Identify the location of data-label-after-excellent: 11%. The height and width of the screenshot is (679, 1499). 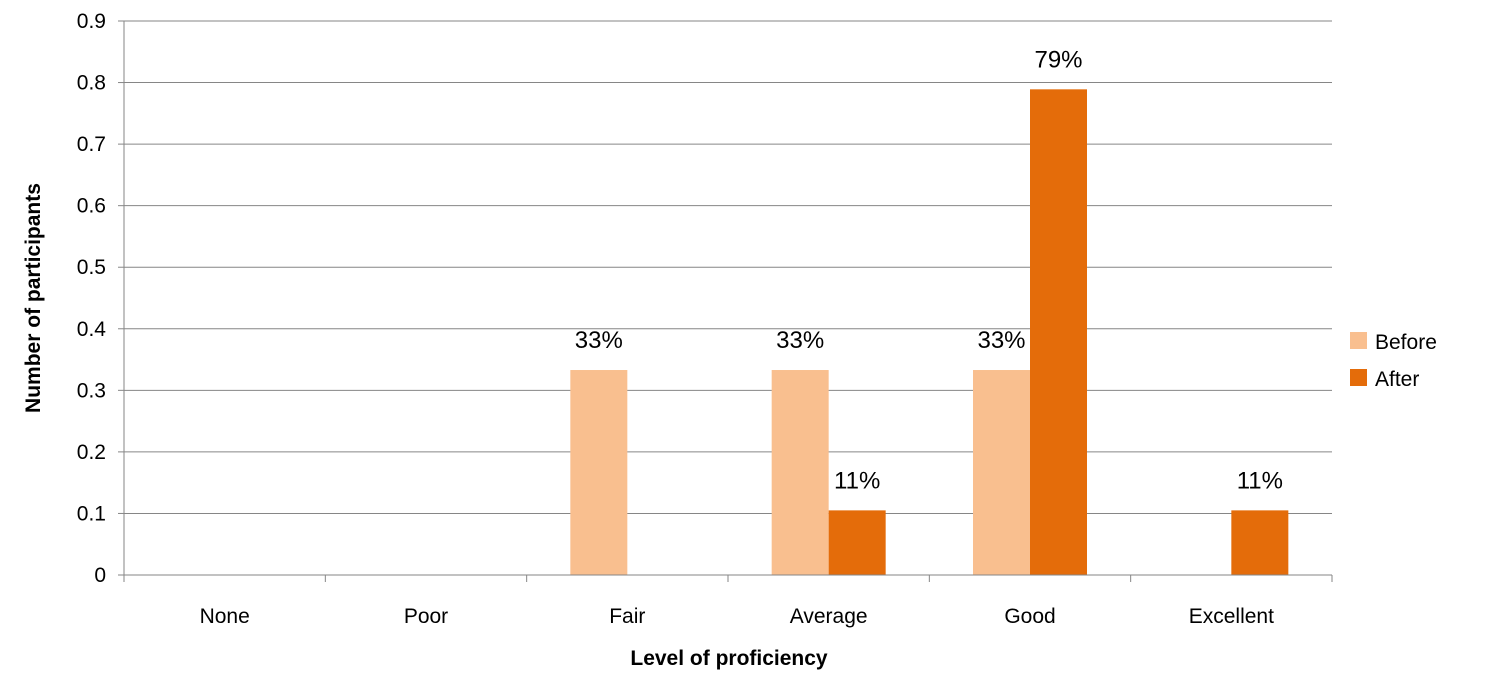
(1260, 480).